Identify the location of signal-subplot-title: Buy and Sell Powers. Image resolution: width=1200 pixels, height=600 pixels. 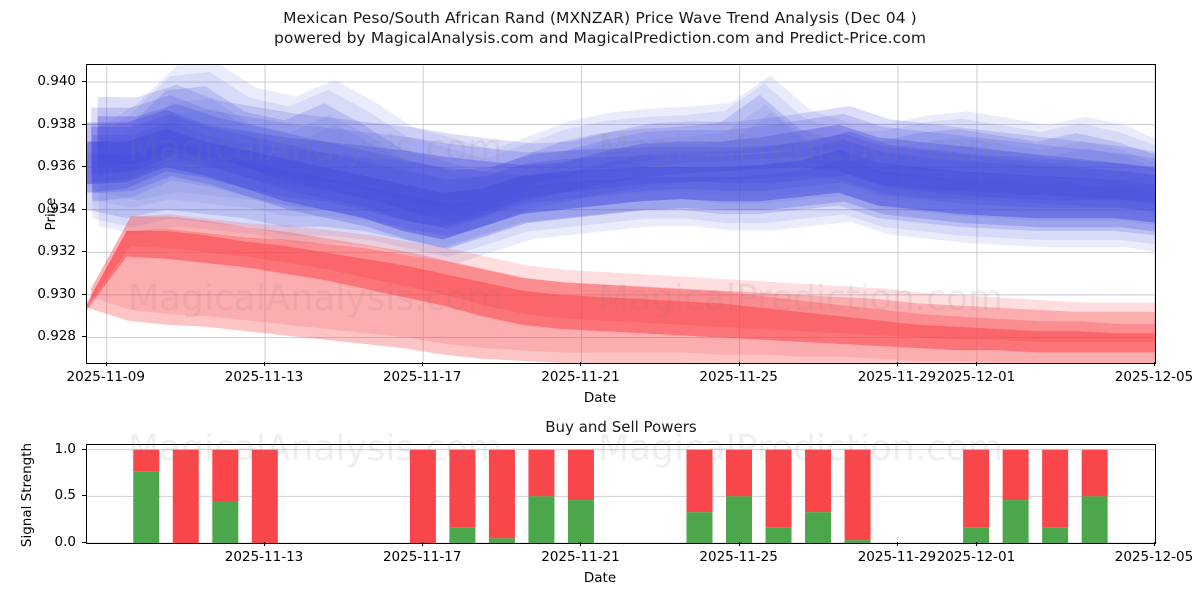
(621, 427).